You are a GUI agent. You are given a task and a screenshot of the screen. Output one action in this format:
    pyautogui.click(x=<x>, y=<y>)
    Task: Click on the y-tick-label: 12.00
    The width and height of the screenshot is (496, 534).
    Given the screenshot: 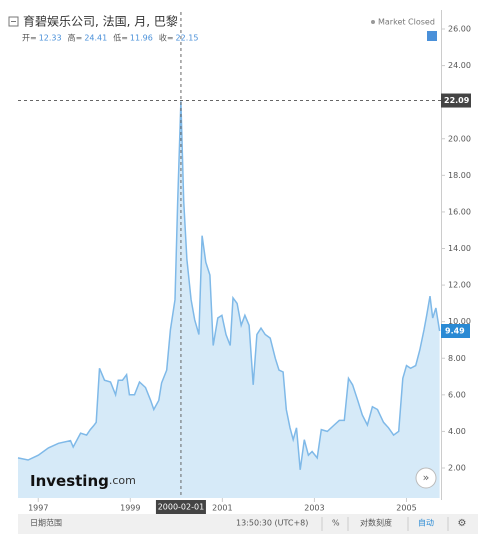 What is the action you would take?
    pyautogui.click(x=459, y=285)
    